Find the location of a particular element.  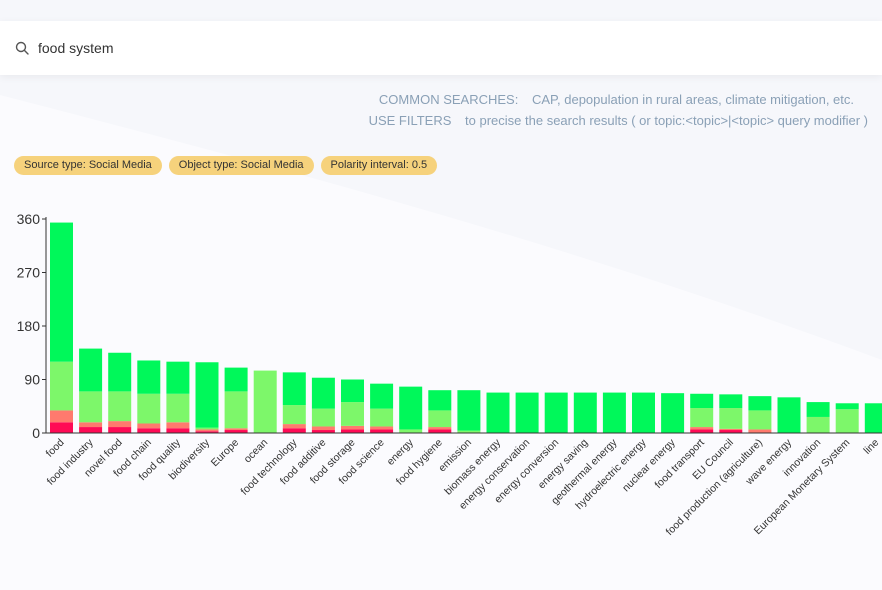

search-bar is located at coordinates (441, 48).